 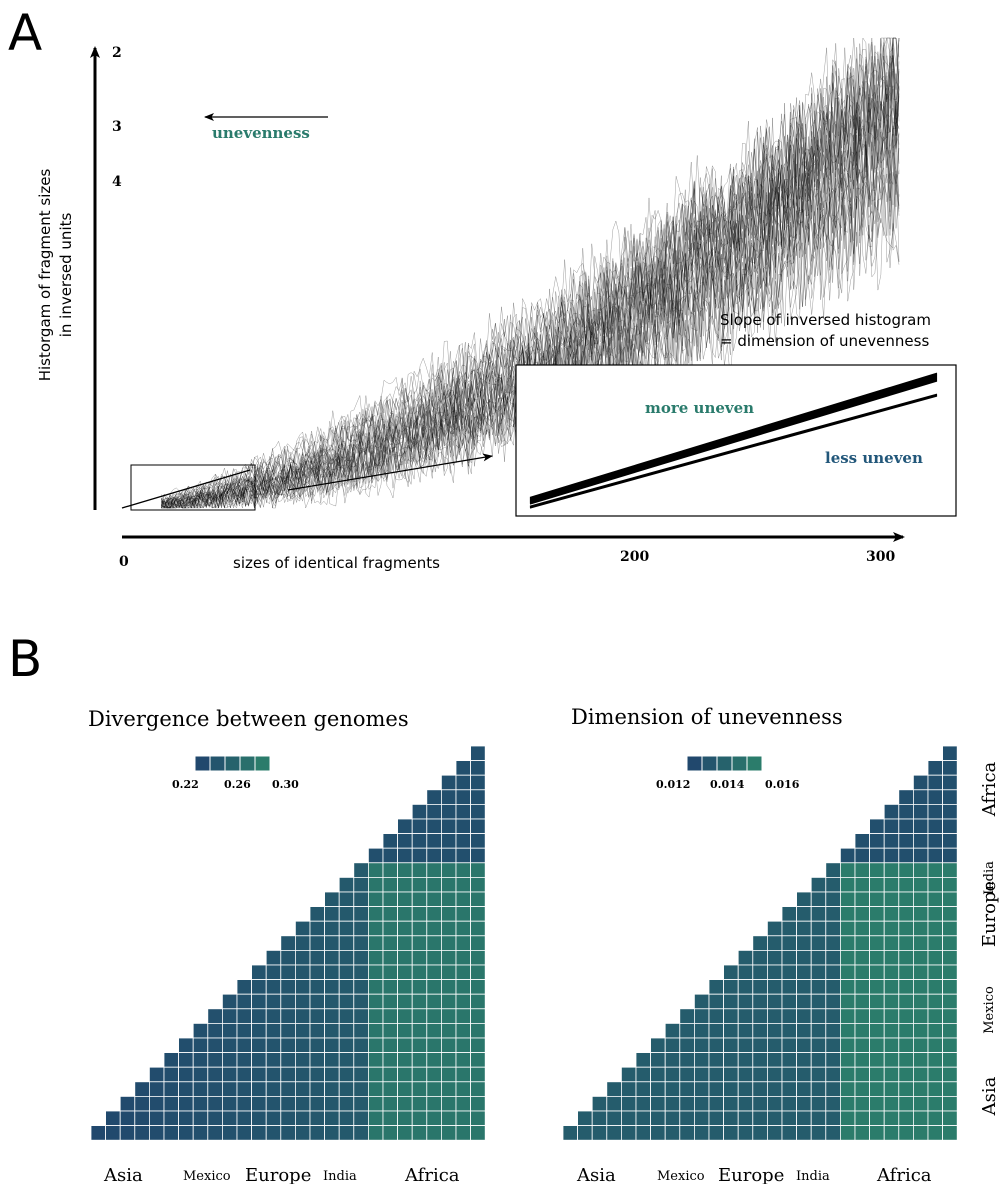 What do you see at coordinates (25, 33) in the screenshot?
I see `panel-label-a: A` at bounding box center [25, 33].